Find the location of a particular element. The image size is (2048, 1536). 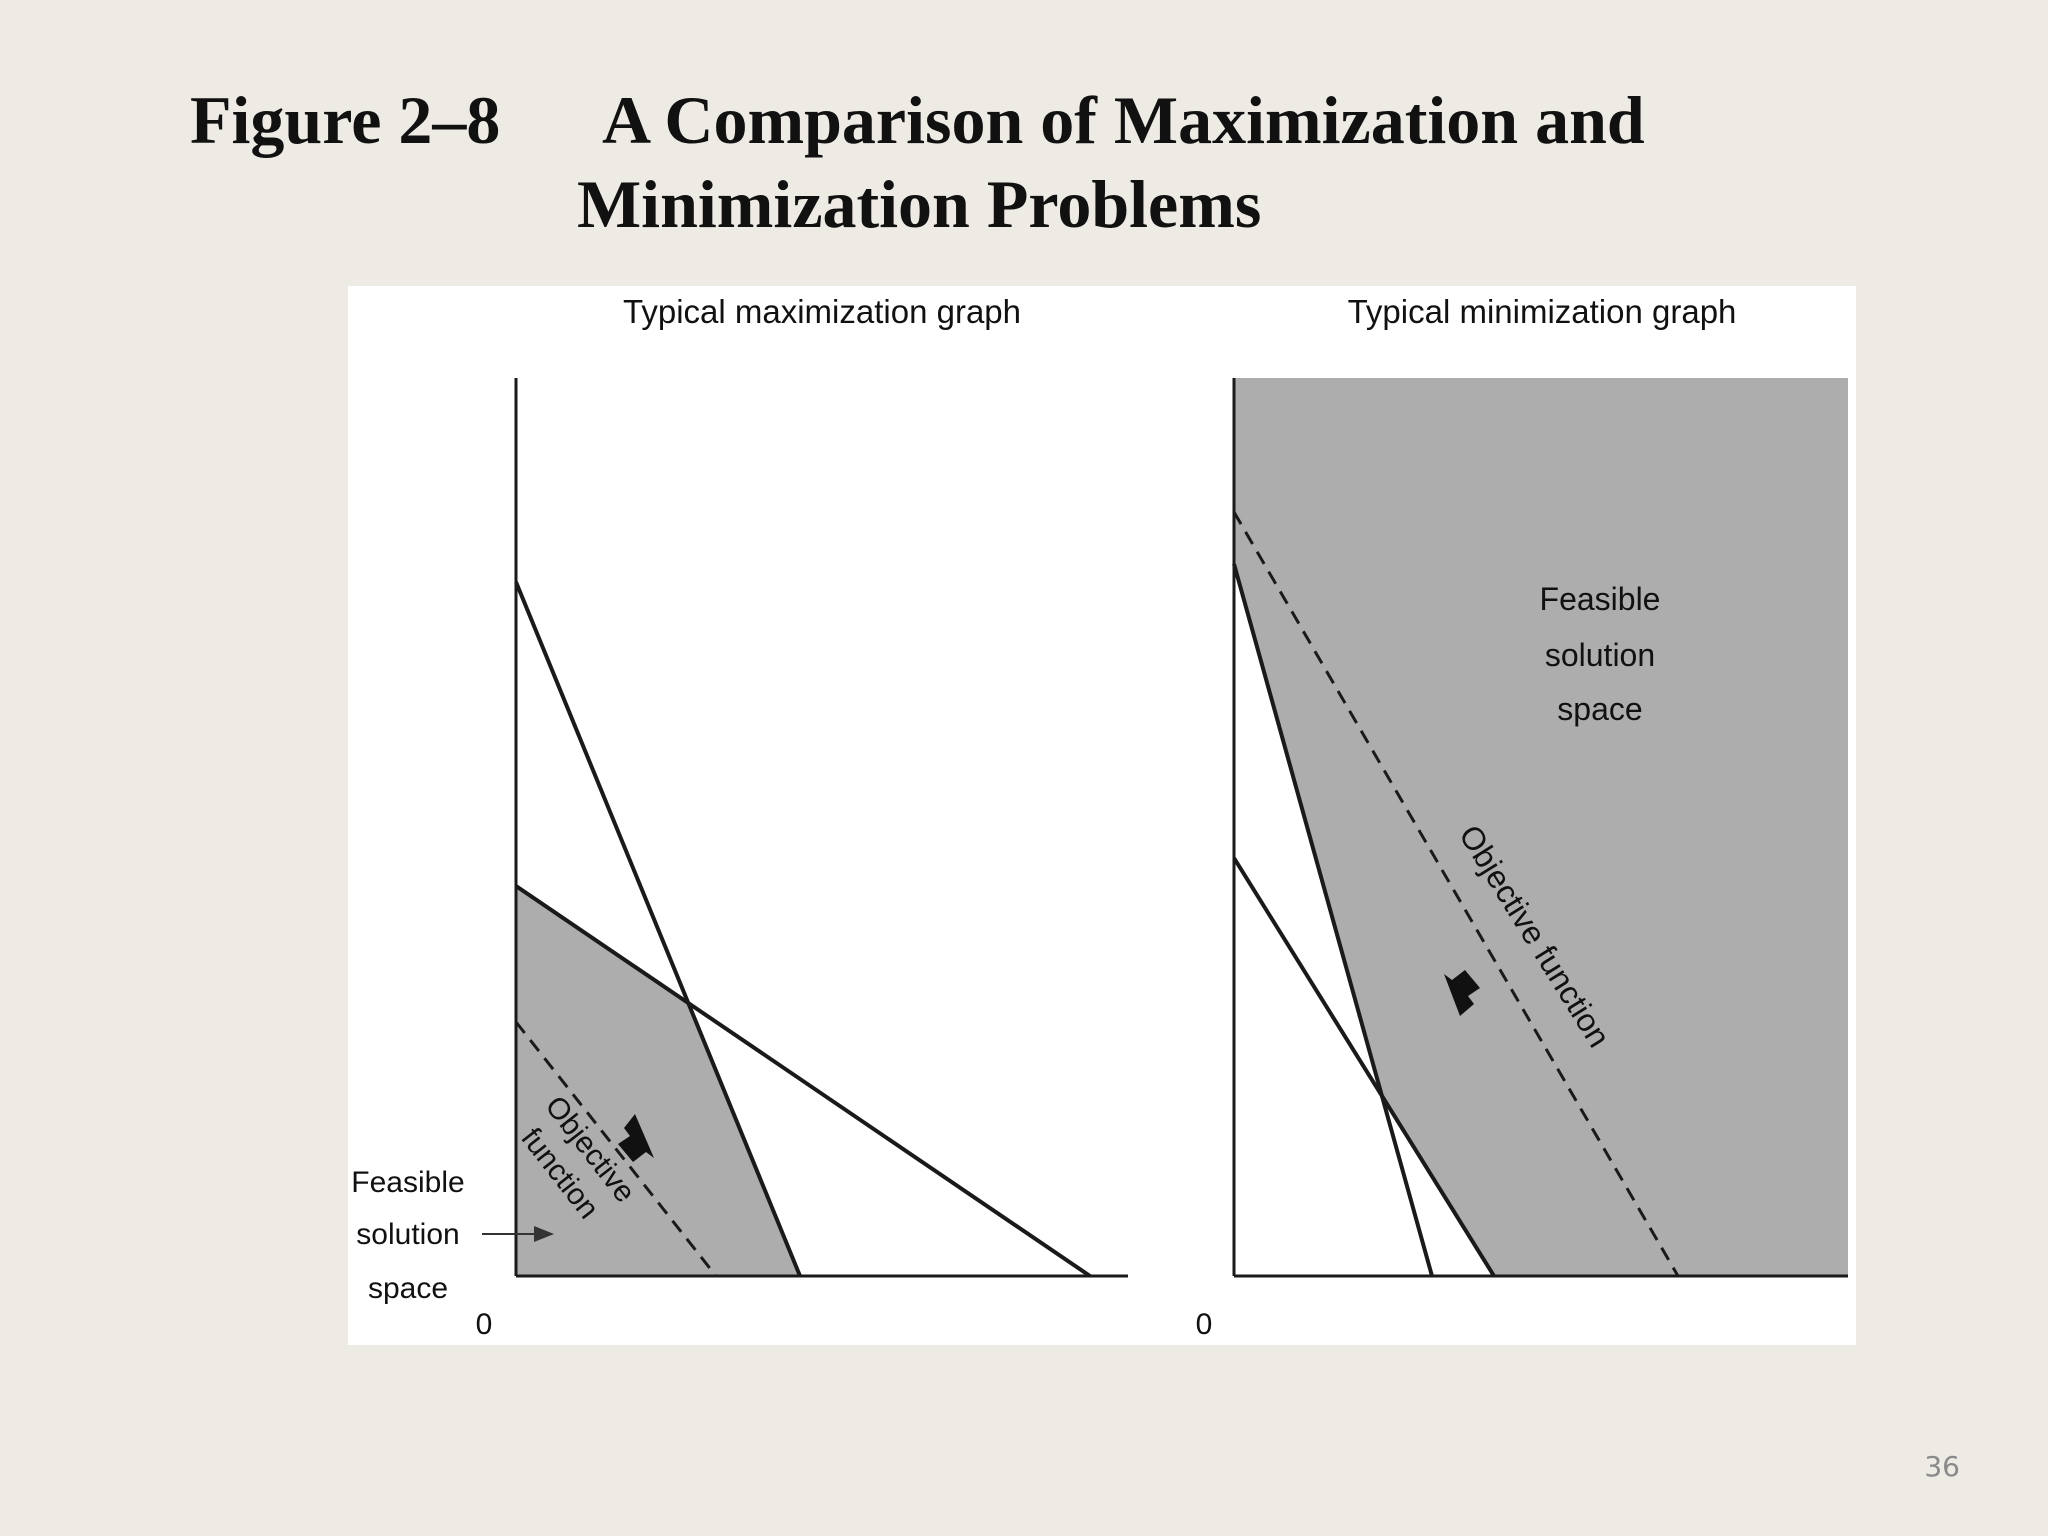

title-text-line-1: A Comparison of Maximization and is located at coordinates (1123, 120).